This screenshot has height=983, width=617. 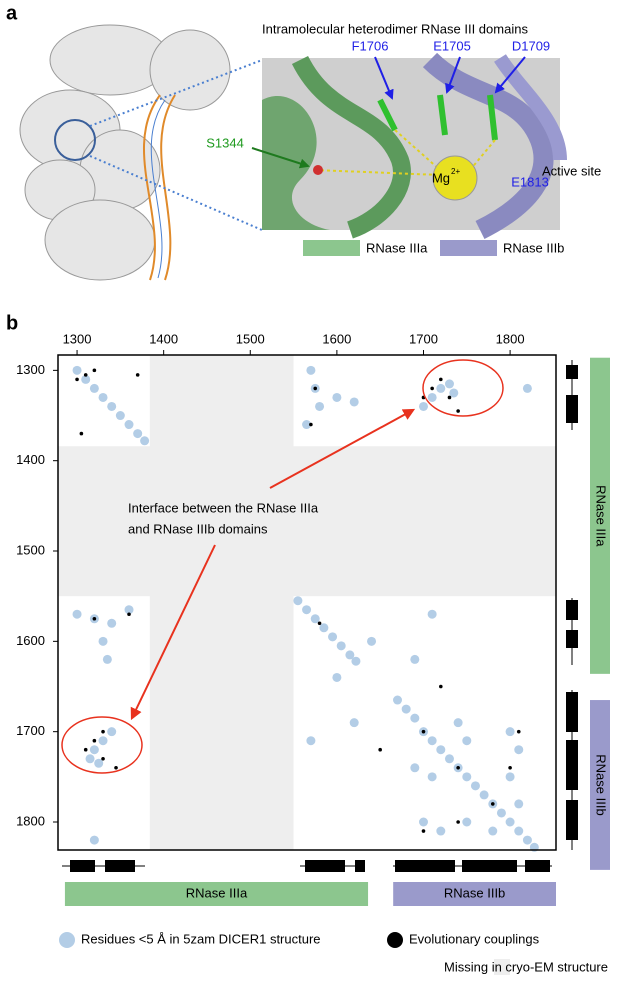 What do you see at coordinates (125, 152) in the screenshot?
I see `protein-overview` at bounding box center [125, 152].